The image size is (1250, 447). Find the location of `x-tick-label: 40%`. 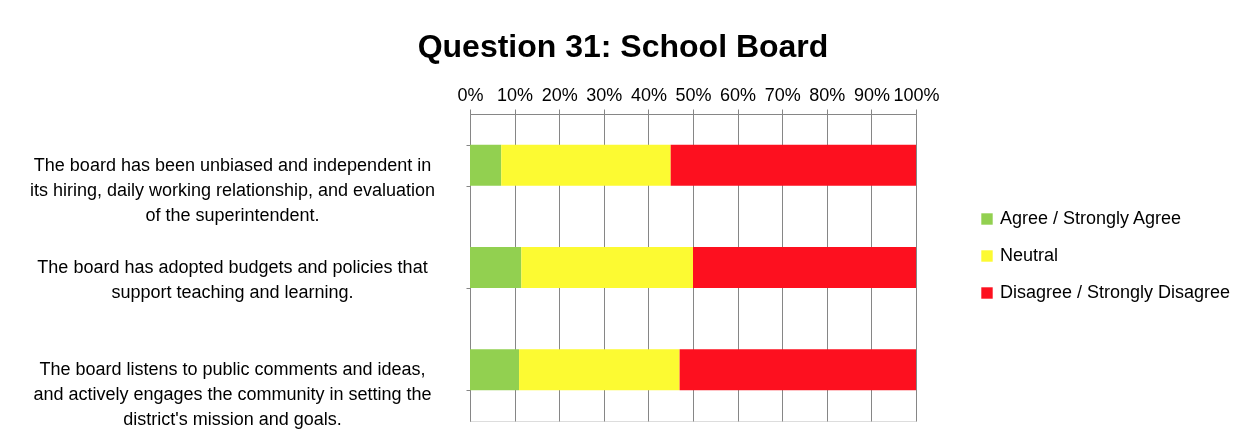

x-tick-label: 40% is located at coordinates (648, 94).